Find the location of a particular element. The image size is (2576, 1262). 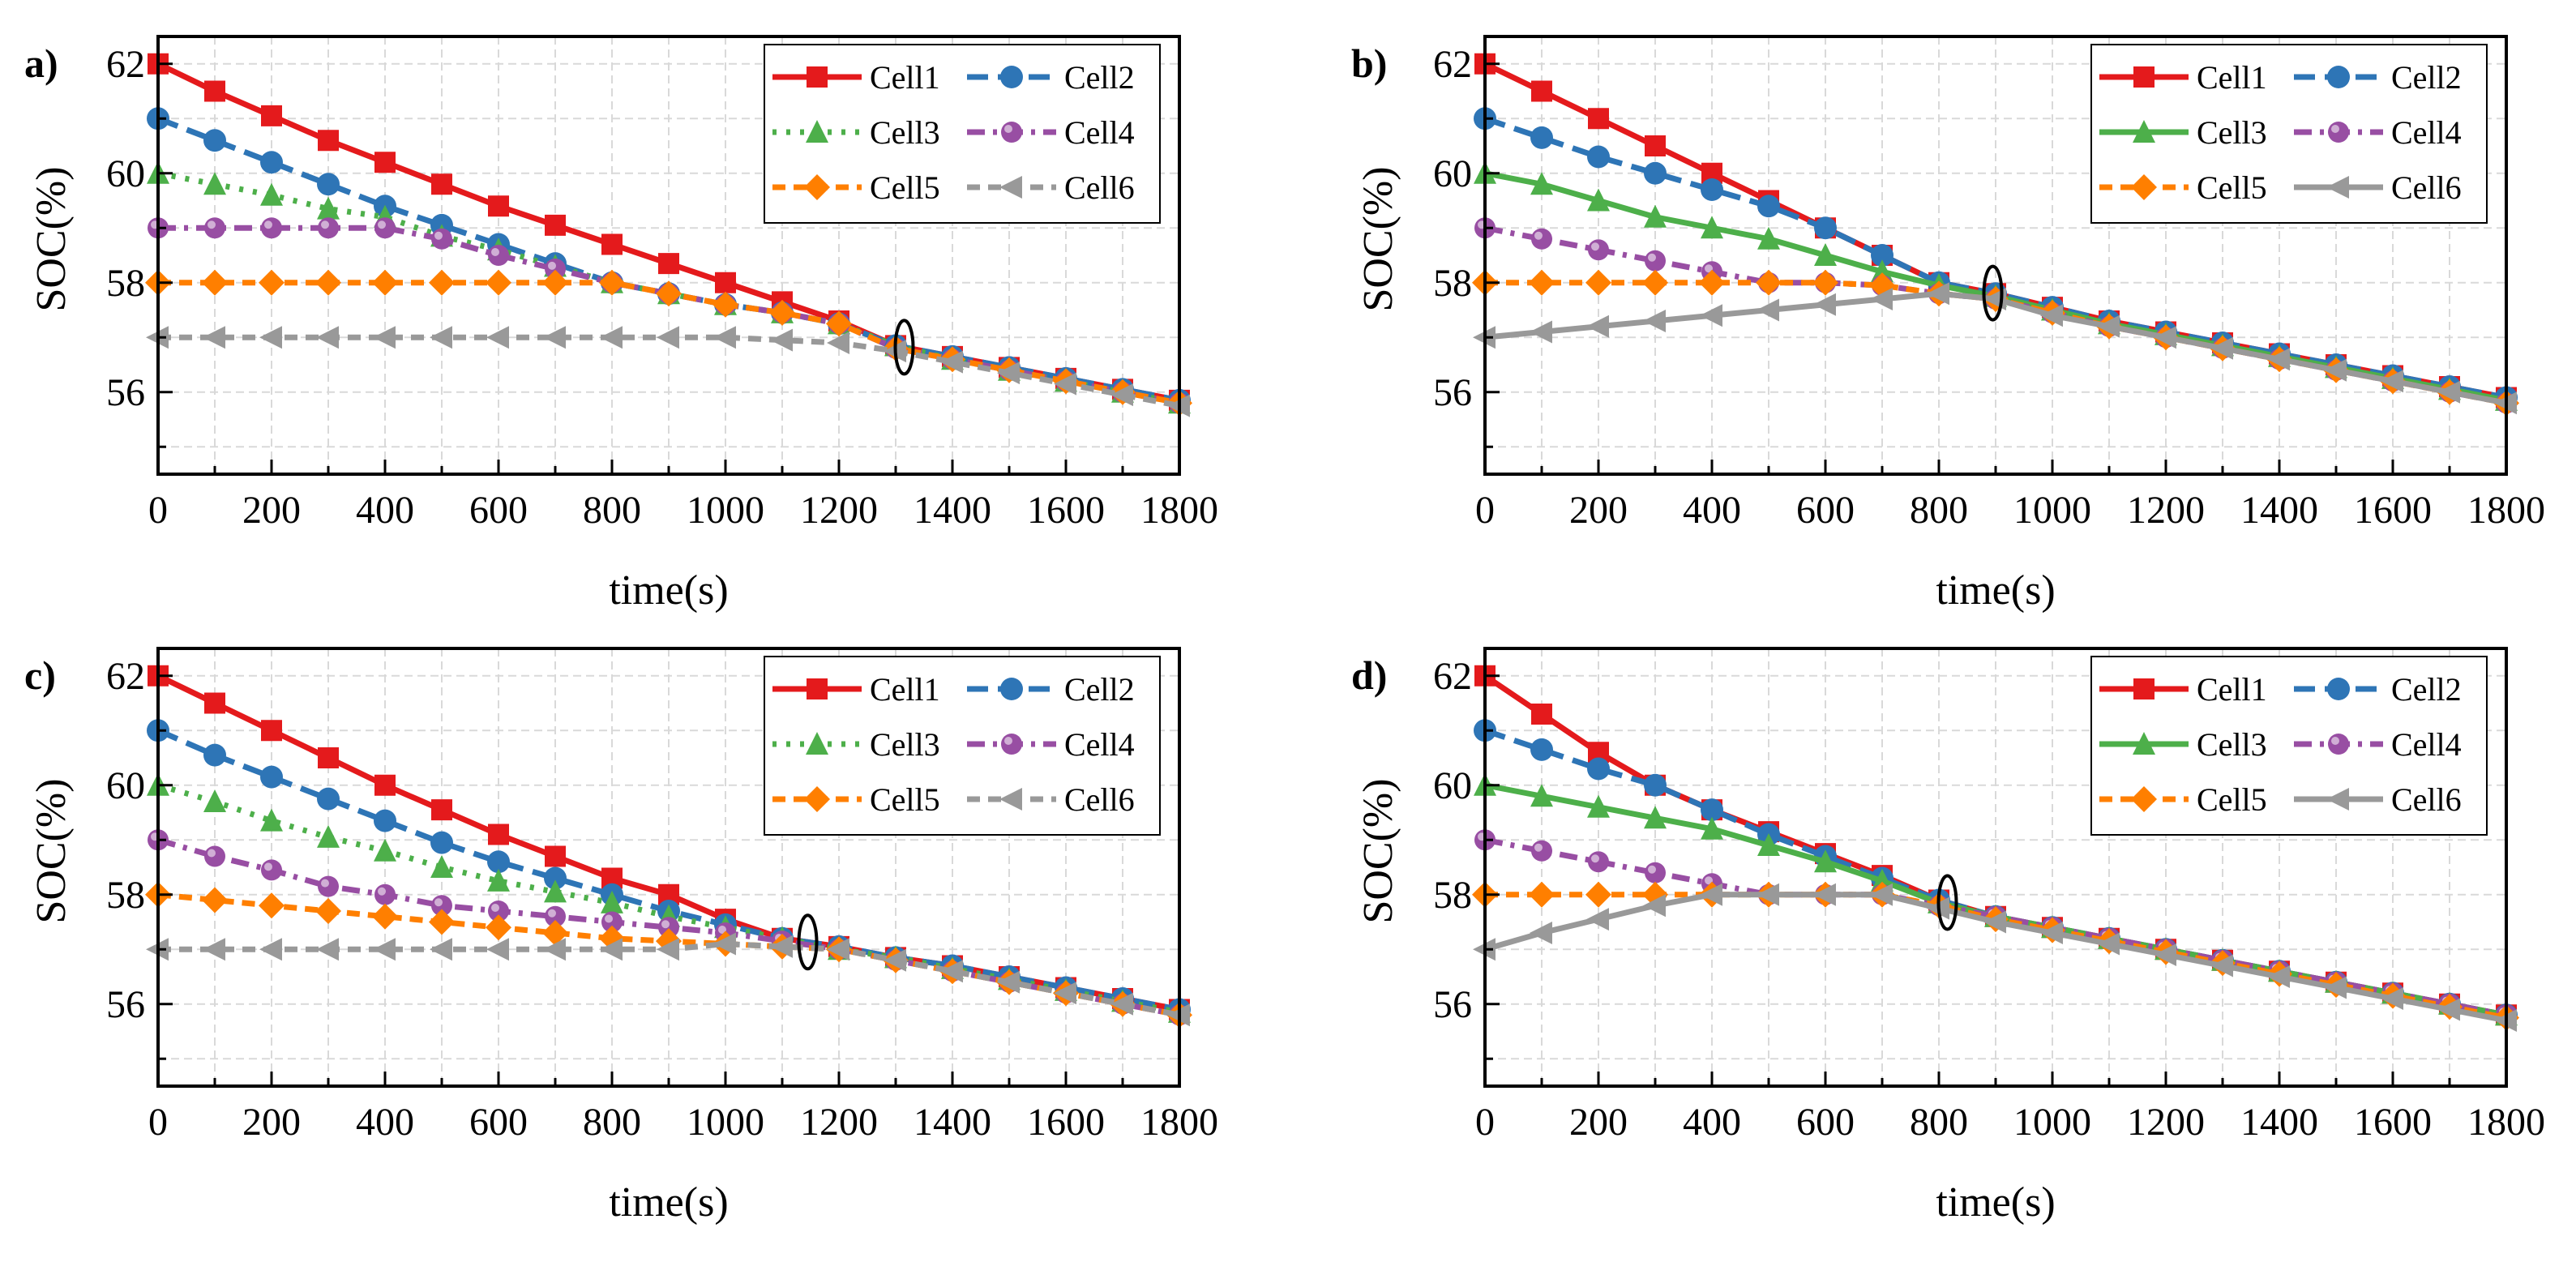

y-tick-label: 58 is located at coordinates (125, 283).